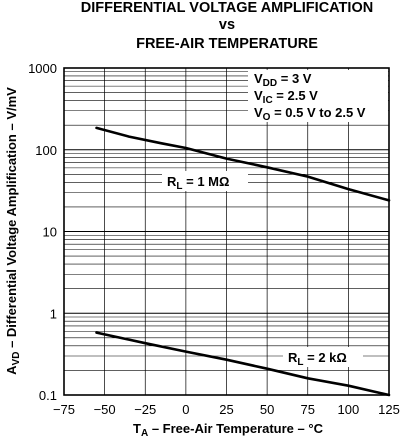  What do you see at coordinates (46, 150) in the screenshot?
I see `y-tick-label: 100` at bounding box center [46, 150].